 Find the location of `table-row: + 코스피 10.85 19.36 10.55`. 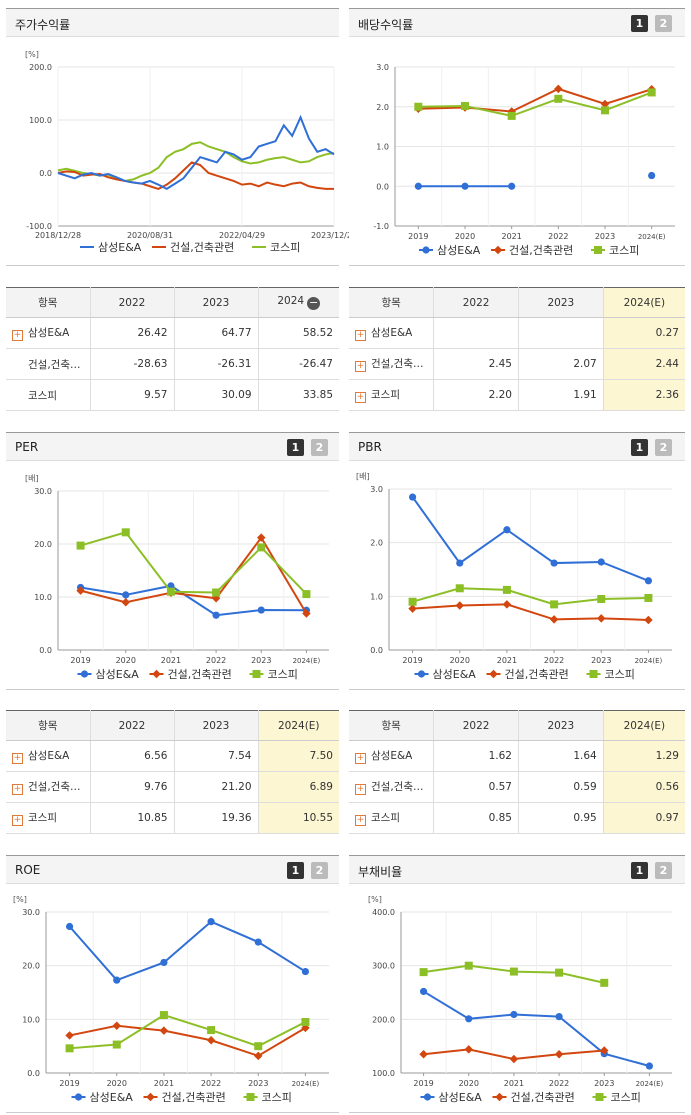

table-row: + 코스피 10.85 19.36 10.55 is located at coordinates (172, 818).